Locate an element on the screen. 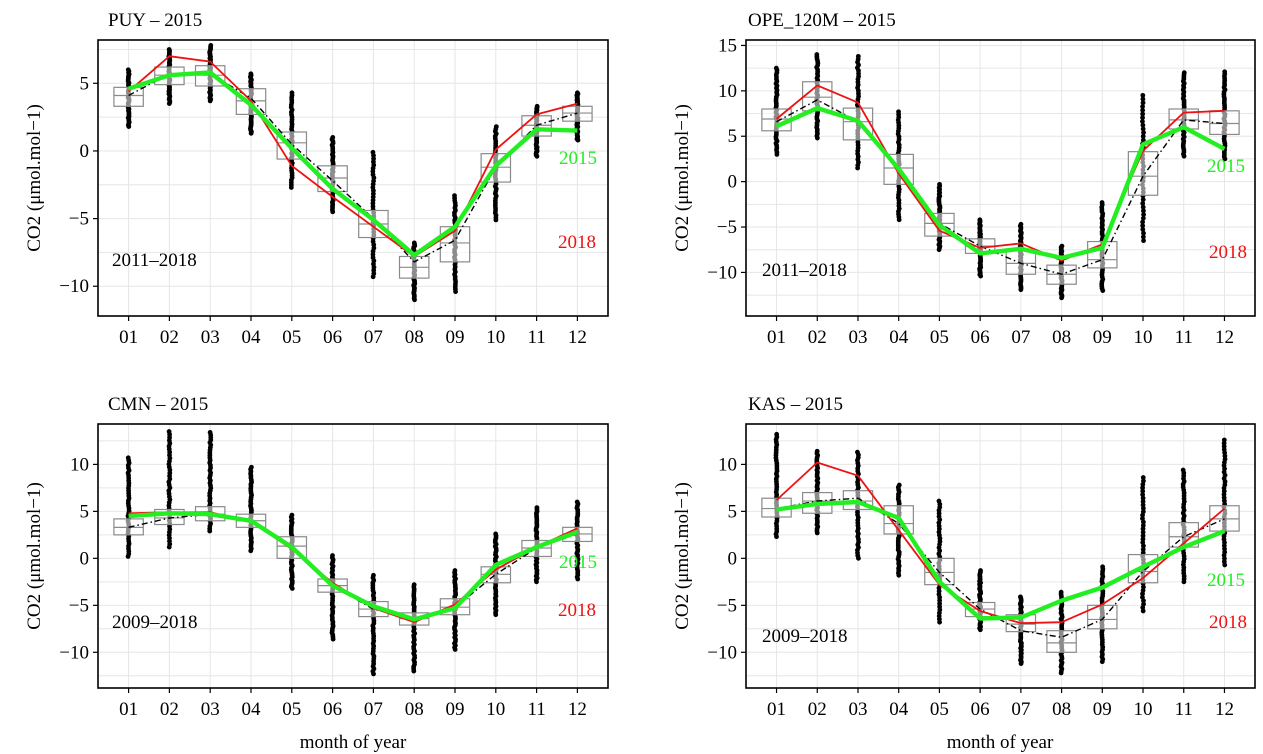  y-axis: −10 −5 0 5 10 15 is located at coordinates (726, 159).